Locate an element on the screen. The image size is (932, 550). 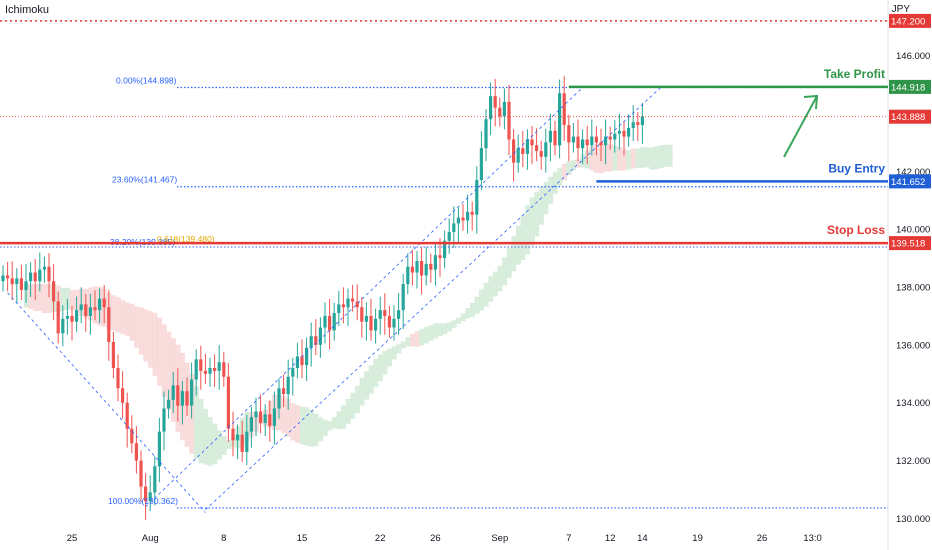
take-profit-tag-label: 144.918 is located at coordinates (908, 87).